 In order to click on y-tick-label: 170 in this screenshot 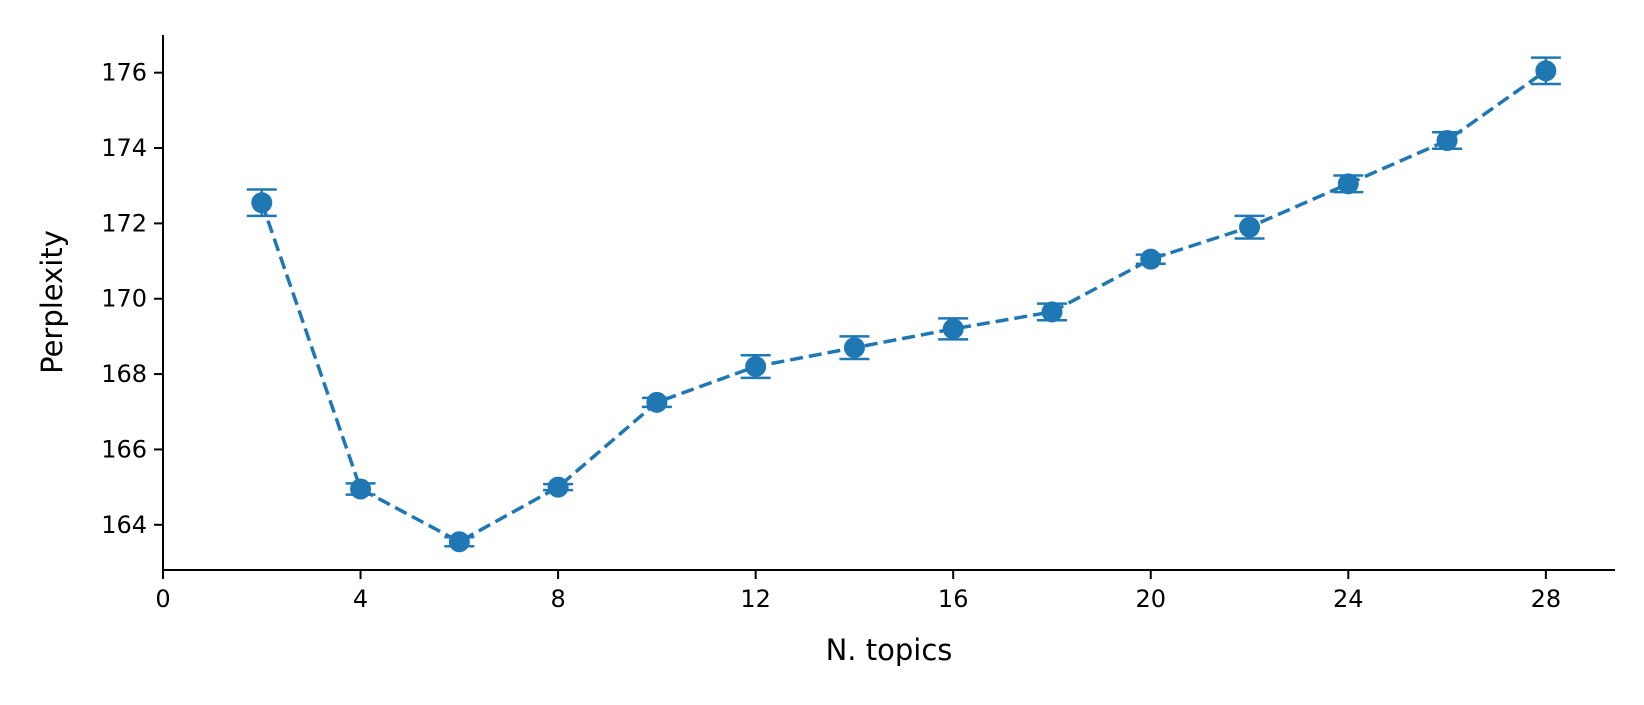, I will do `click(124, 299)`.